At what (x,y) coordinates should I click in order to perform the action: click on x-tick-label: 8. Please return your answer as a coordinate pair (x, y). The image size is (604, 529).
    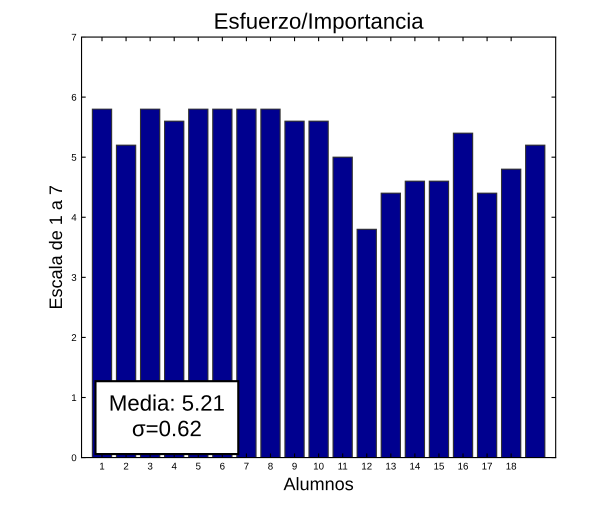
    Looking at the image, I should click on (270, 466).